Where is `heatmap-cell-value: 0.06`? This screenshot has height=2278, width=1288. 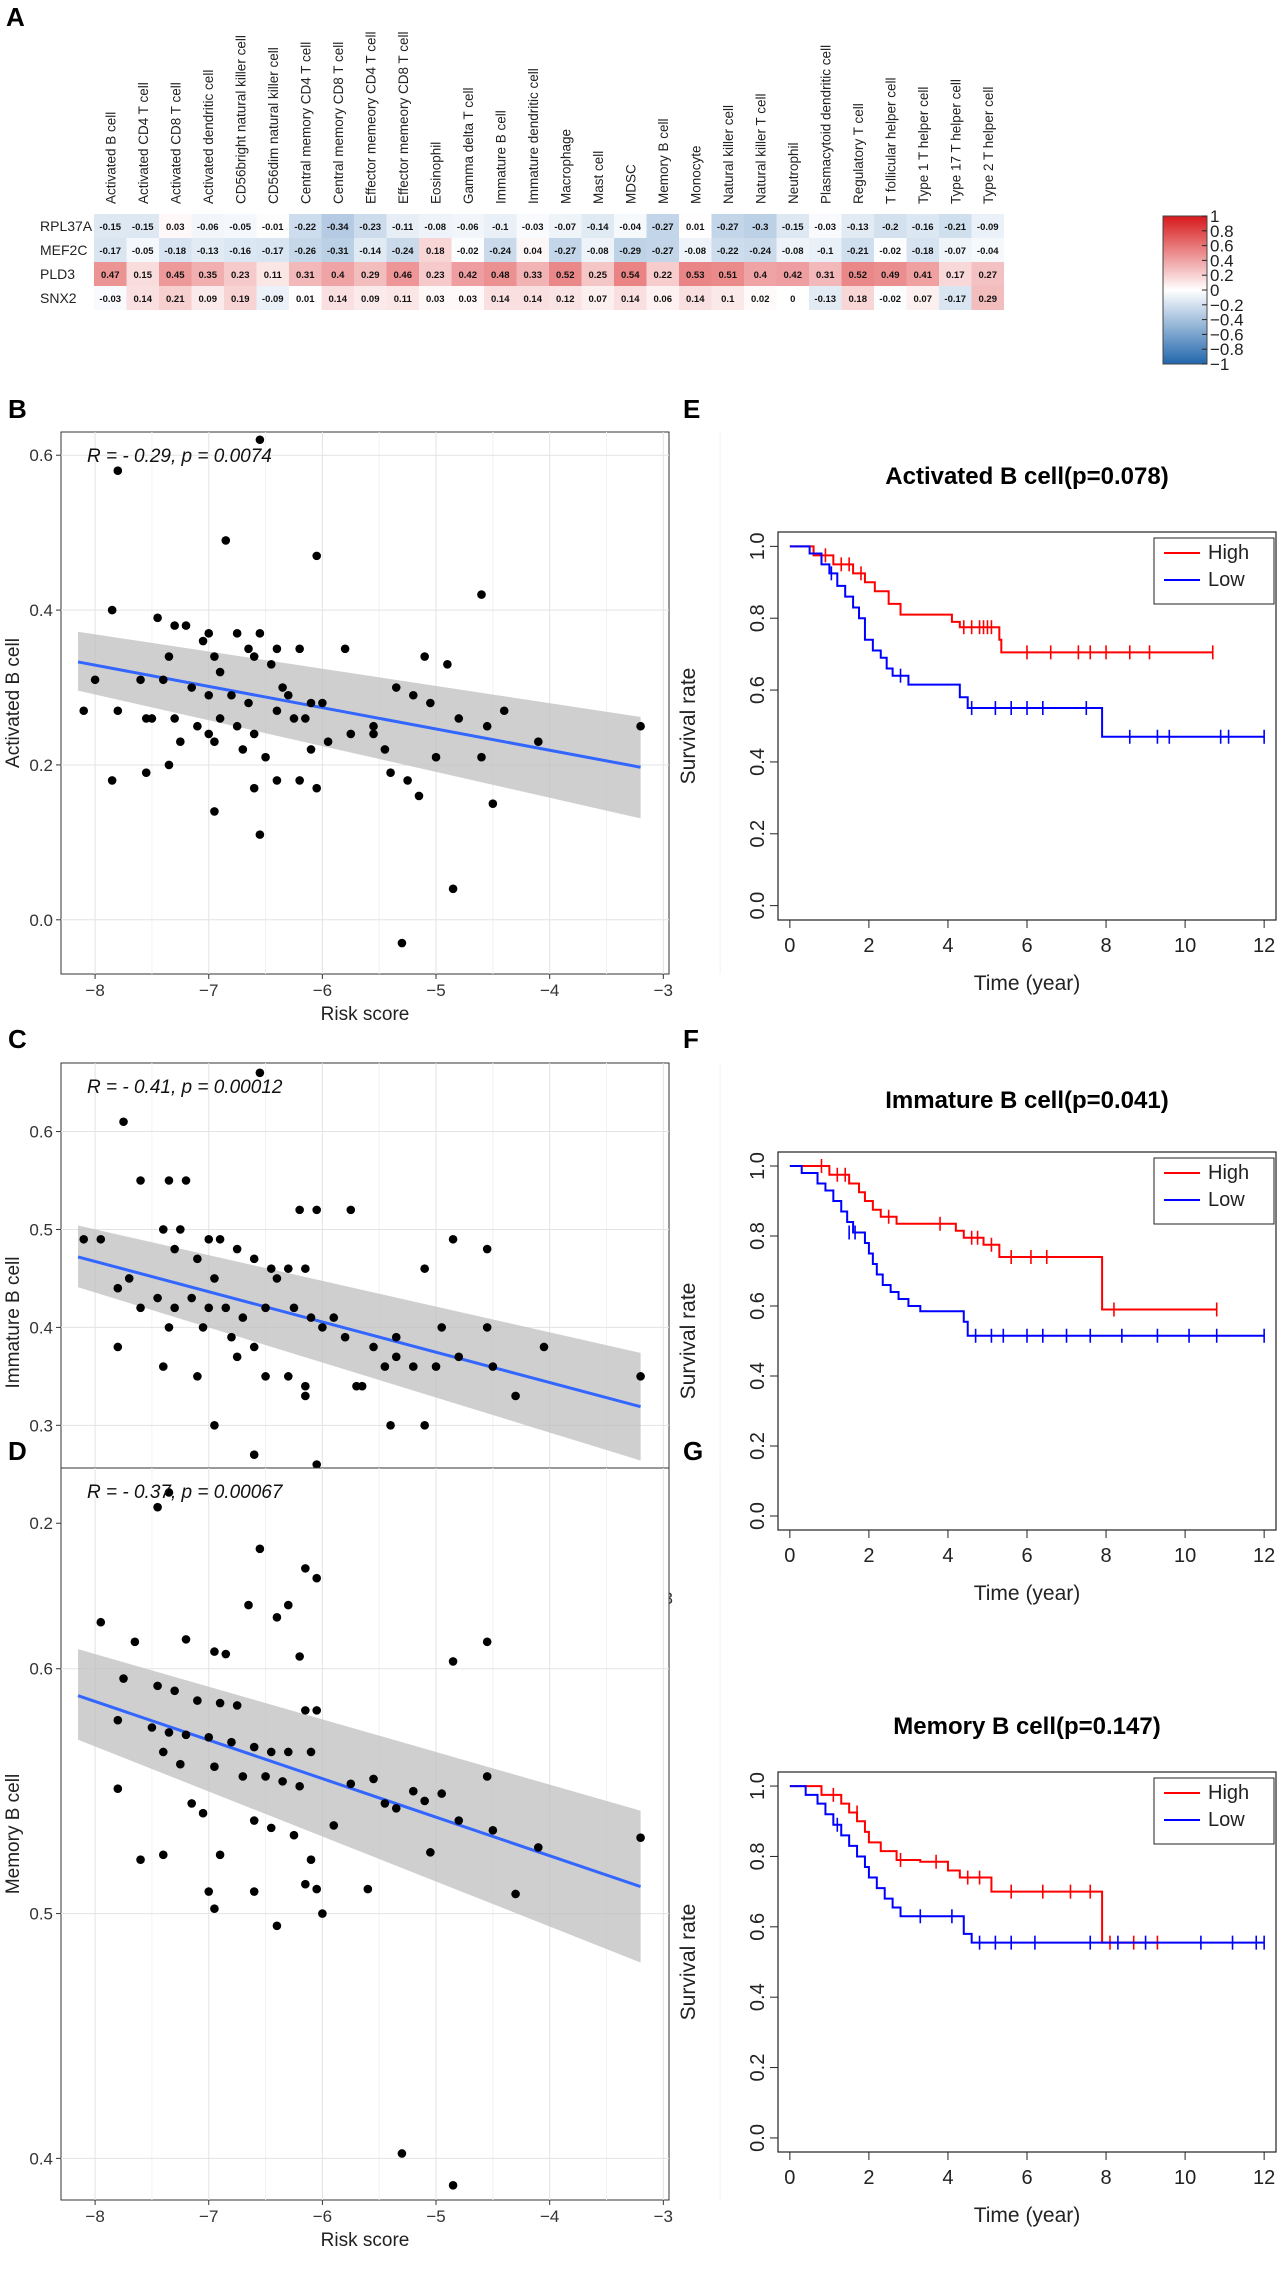 heatmap-cell-value: 0.06 is located at coordinates (663, 299).